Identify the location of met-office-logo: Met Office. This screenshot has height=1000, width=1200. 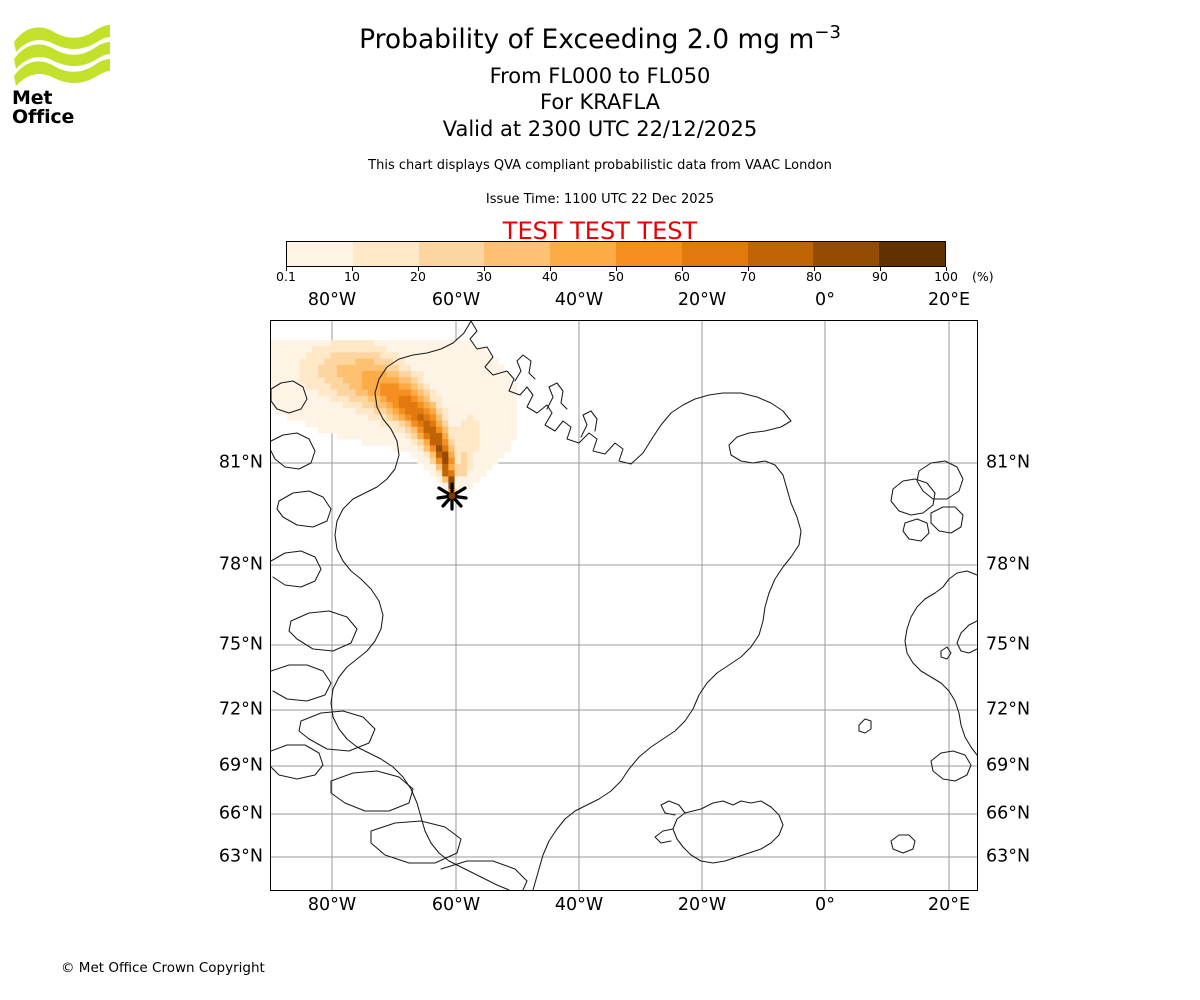
(62, 72).